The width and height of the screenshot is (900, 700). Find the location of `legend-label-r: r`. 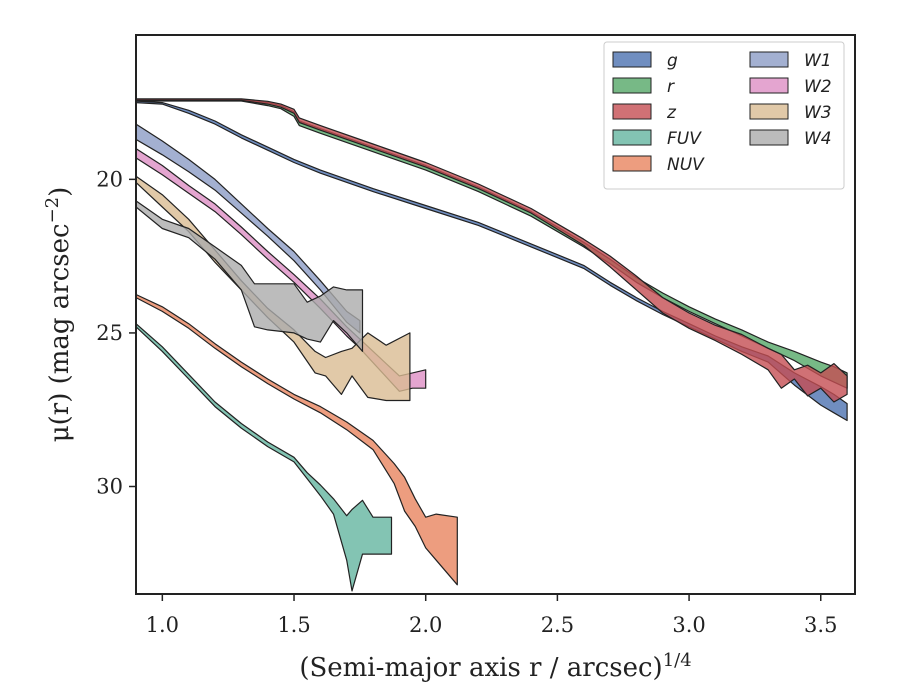

legend-label-r: r is located at coordinates (671, 87).